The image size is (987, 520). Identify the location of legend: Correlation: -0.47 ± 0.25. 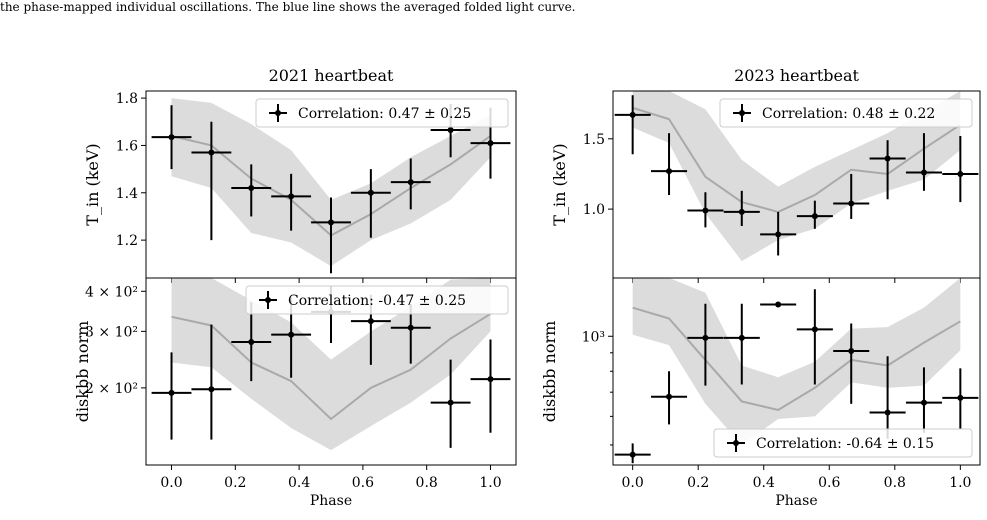
(377, 300).